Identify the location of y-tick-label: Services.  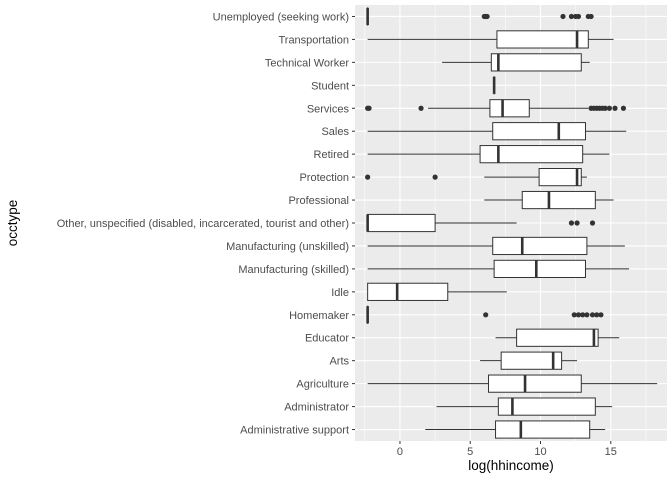
(328, 109).